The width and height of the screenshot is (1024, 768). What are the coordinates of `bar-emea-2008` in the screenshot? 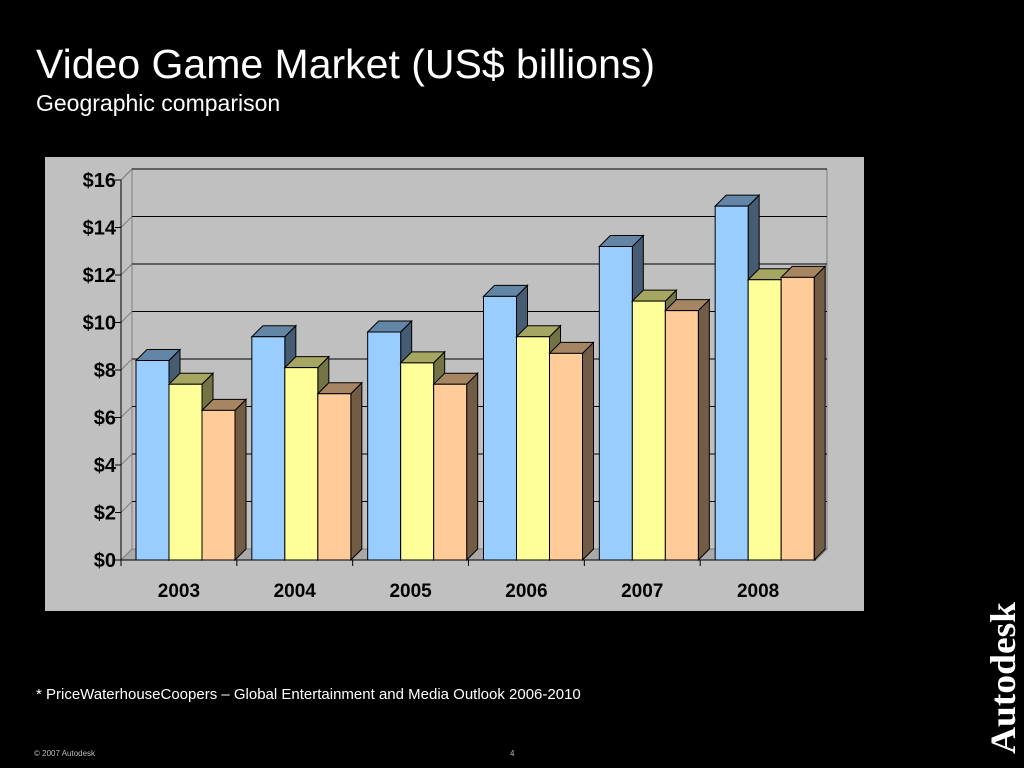 It's located at (803, 413).